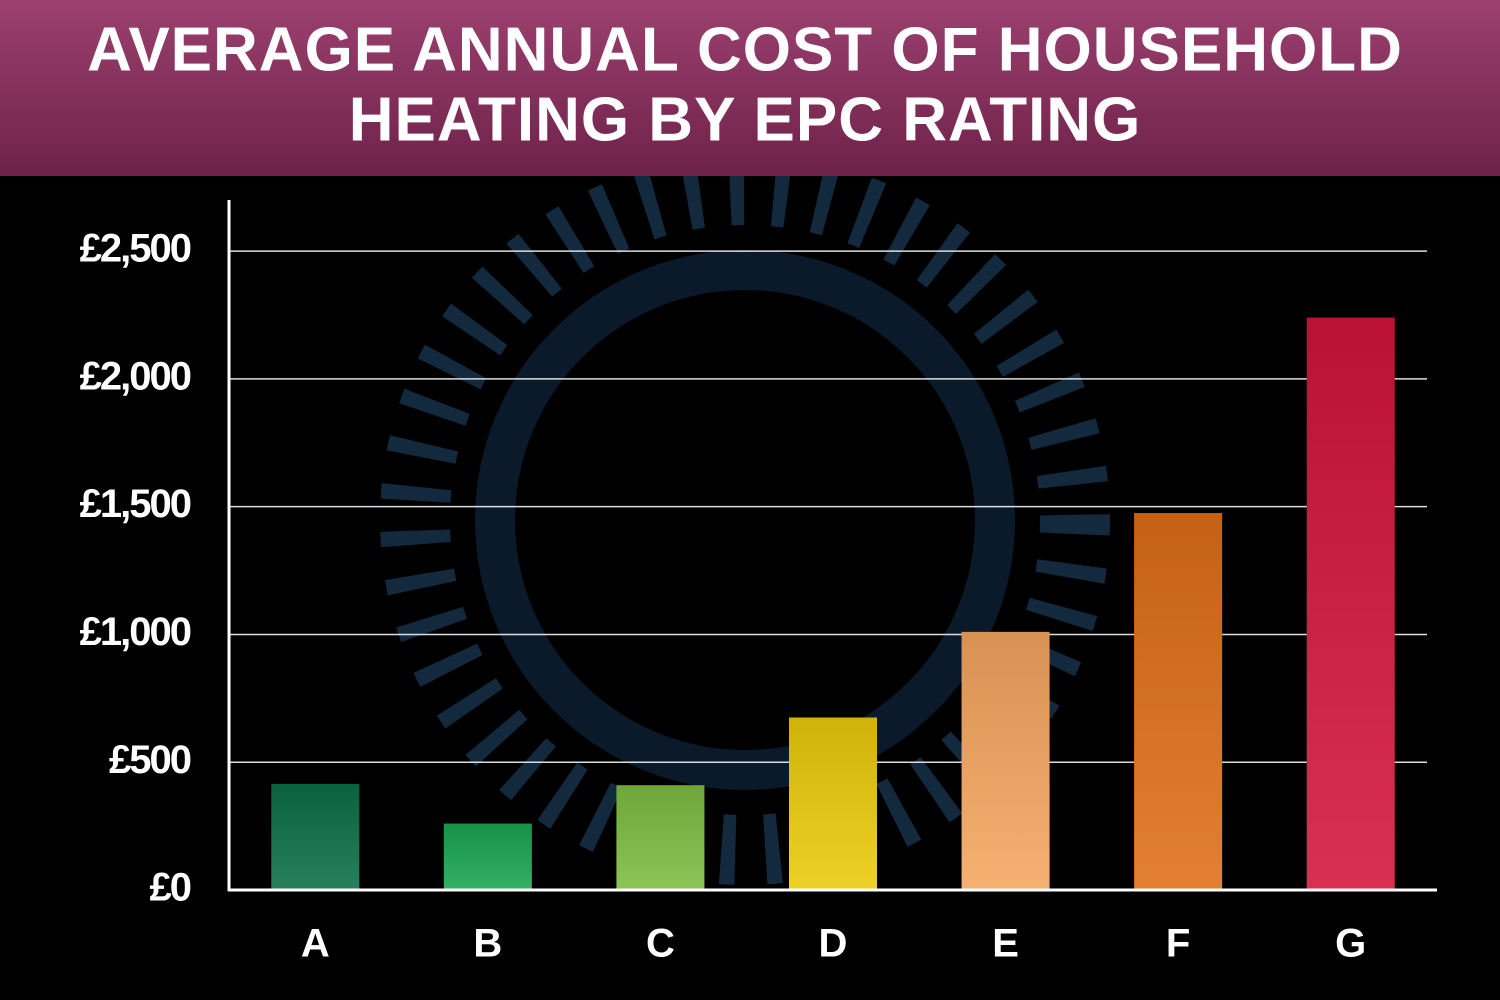 This screenshot has height=1000, width=1500. Describe the element at coordinates (150, 760) in the screenshot. I see `y-tick-label: £500` at that location.